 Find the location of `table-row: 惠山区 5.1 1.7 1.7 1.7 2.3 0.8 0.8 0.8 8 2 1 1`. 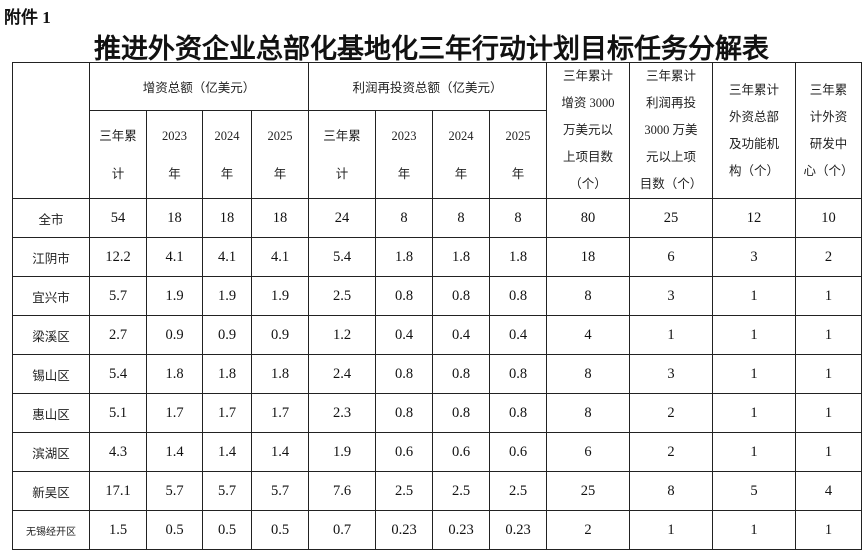

table-row: 惠山区 5.1 1.7 1.7 1.7 2.3 0.8 0.8 0.8 8 2 1 1 is located at coordinates (437, 413).